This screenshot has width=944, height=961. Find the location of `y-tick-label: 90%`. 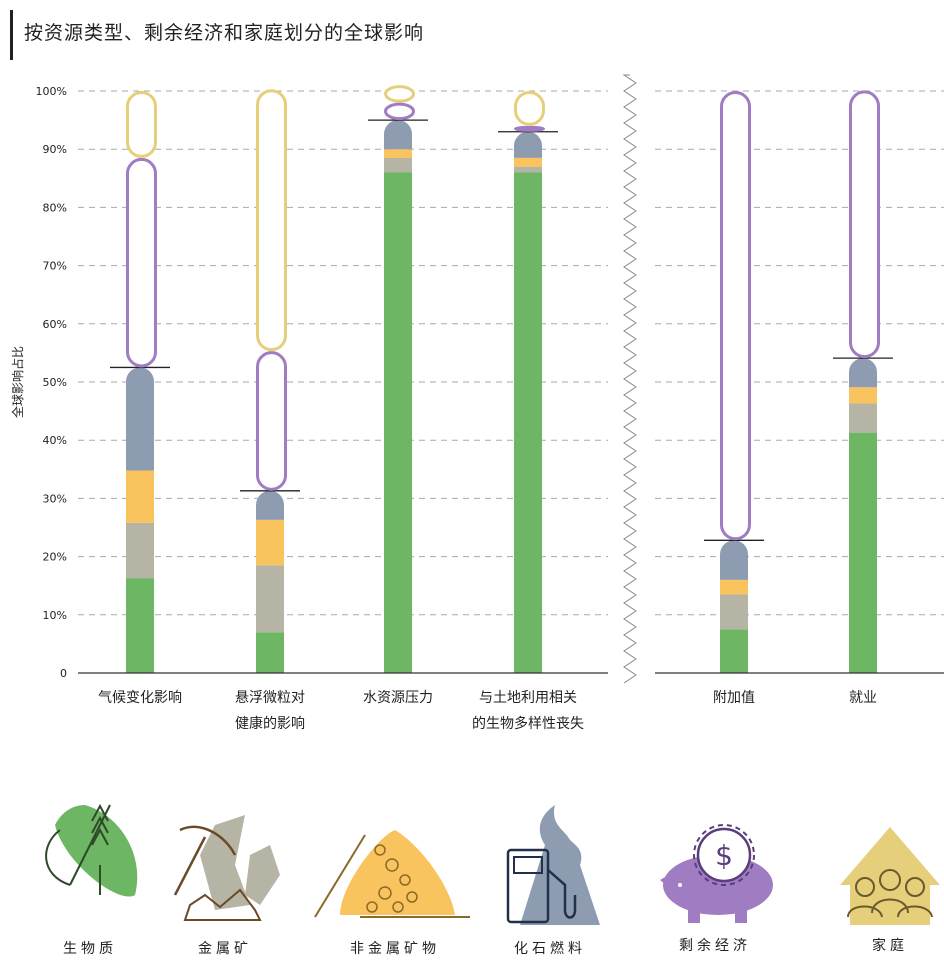

y-tick-label: 90% is located at coordinates (55, 149).